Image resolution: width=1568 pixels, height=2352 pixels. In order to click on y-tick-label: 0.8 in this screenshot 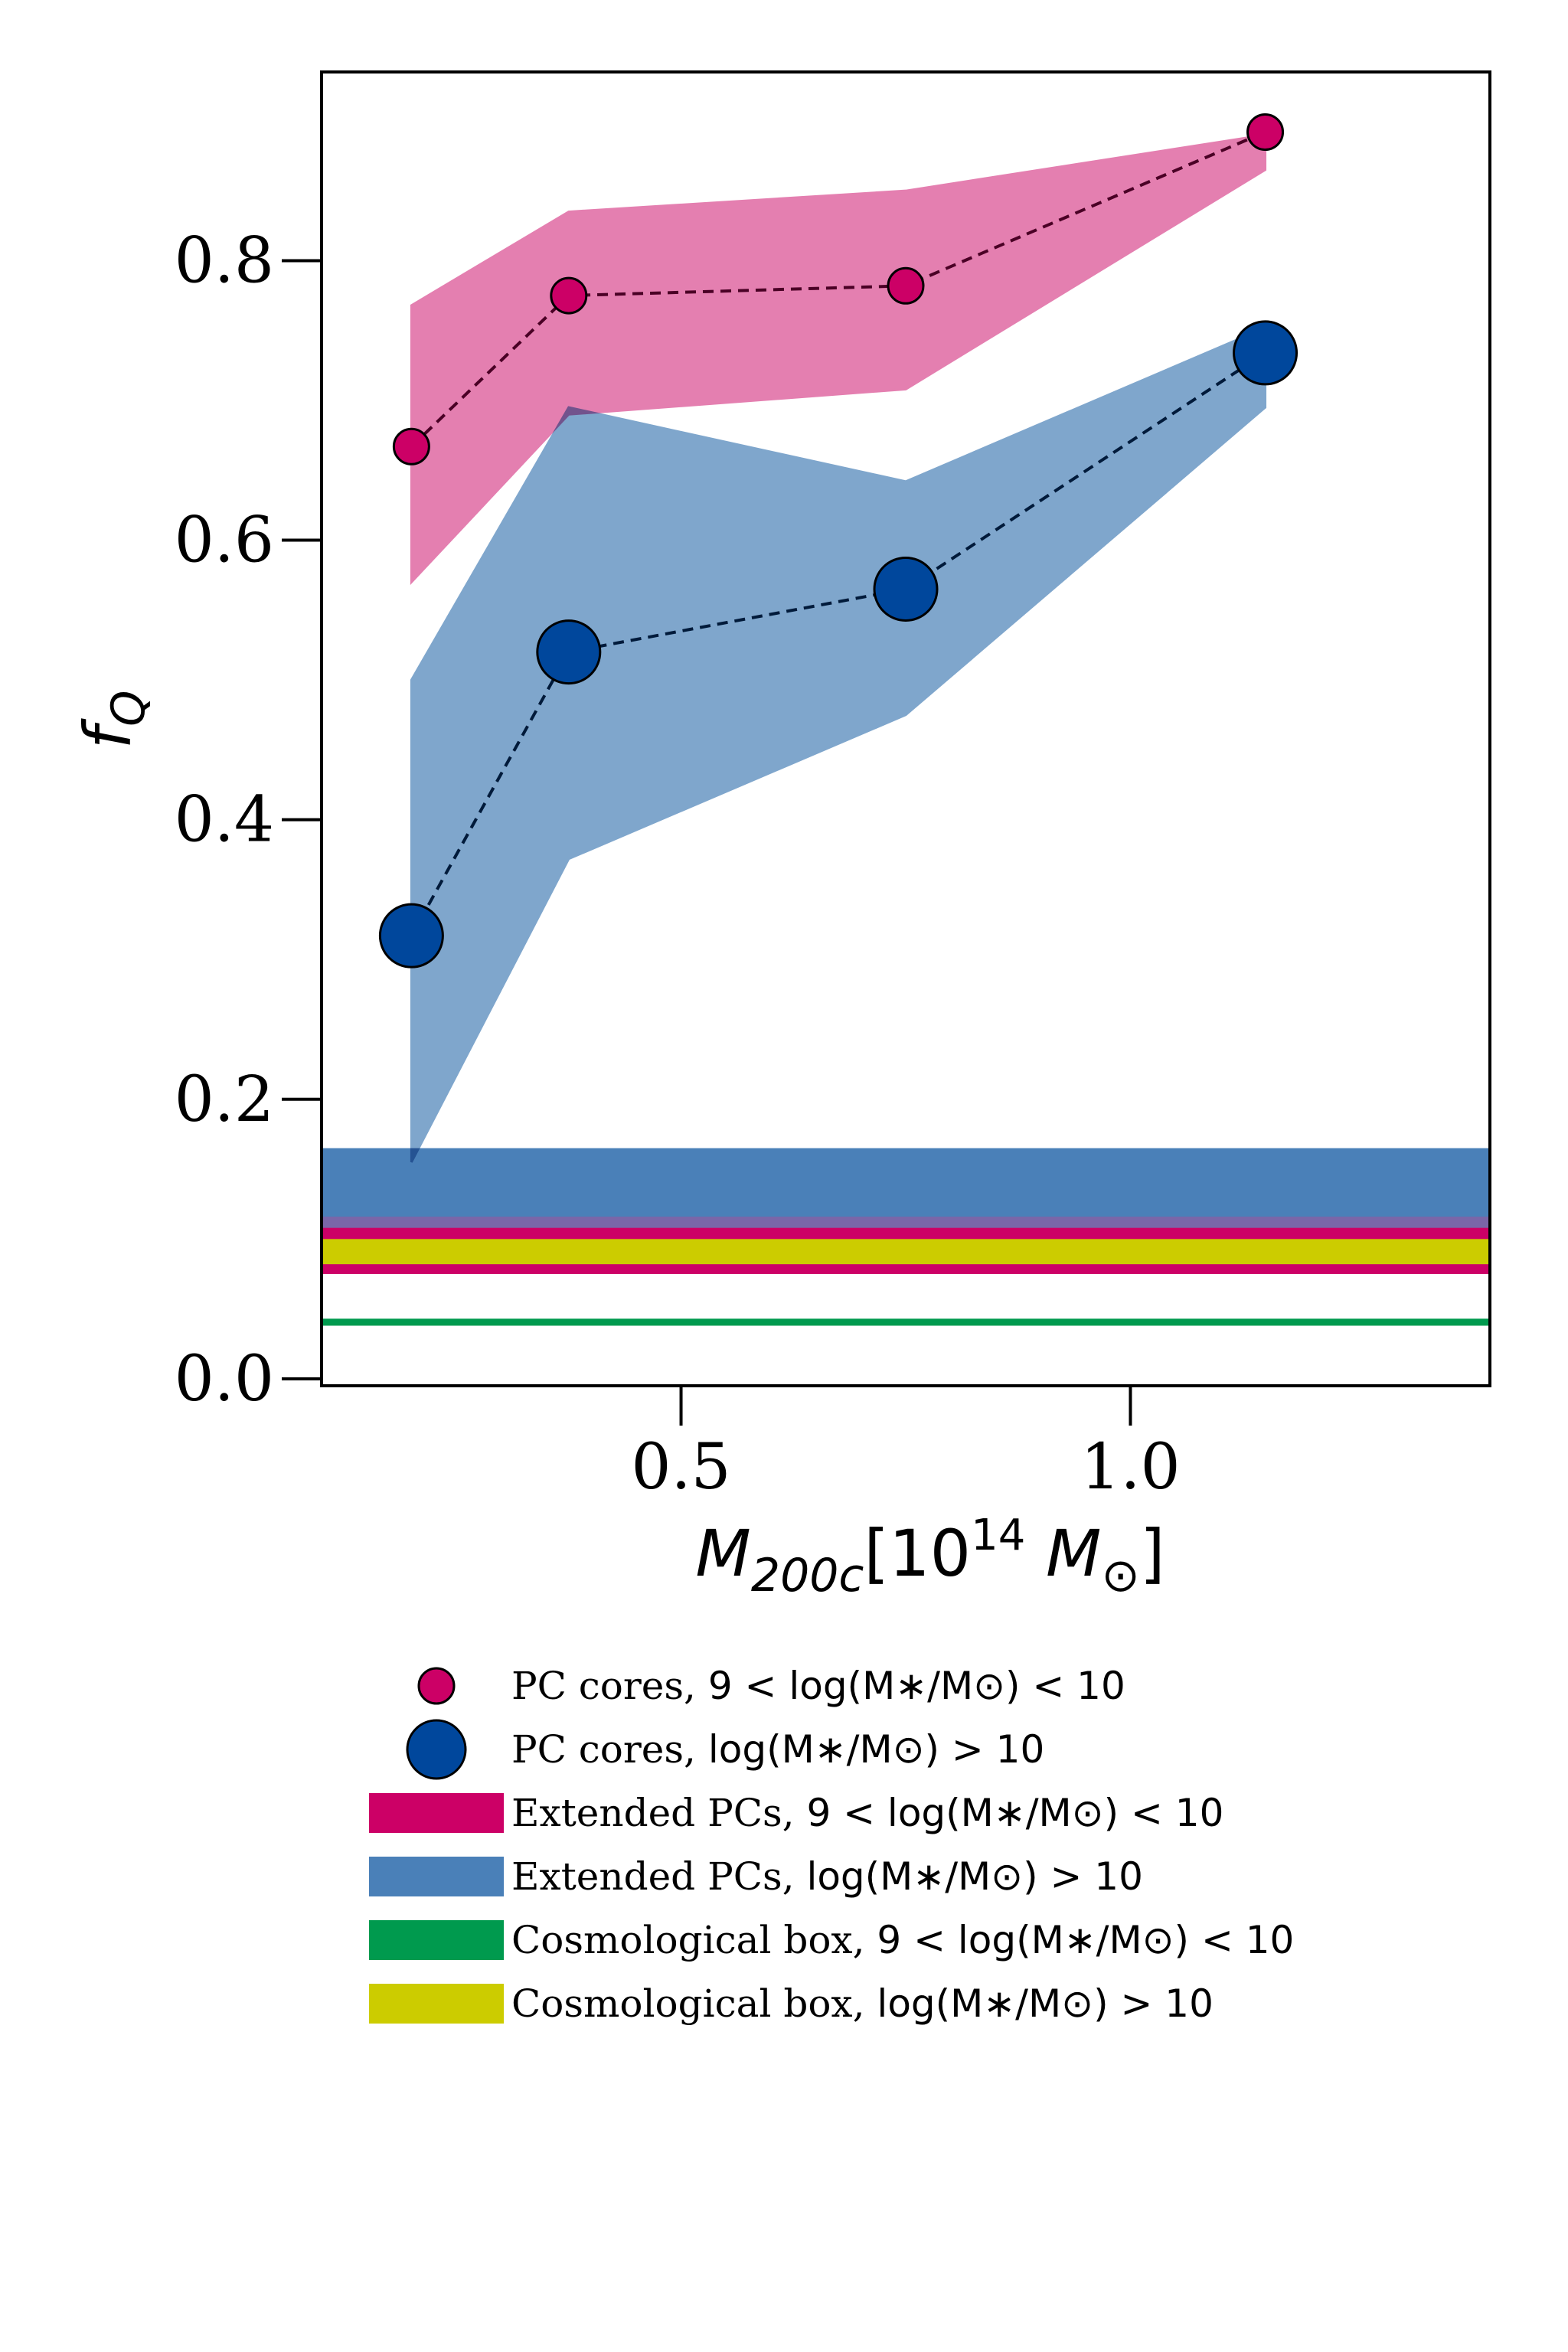, I will do `click(224, 260)`.